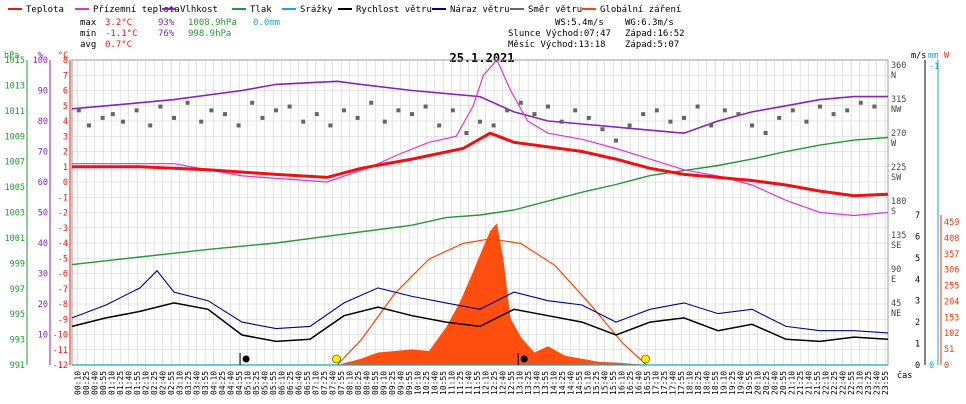 Image resolution: width=966 pixels, height=404 pixels. I want to click on tick-x: 17:55, so click(681, 383).